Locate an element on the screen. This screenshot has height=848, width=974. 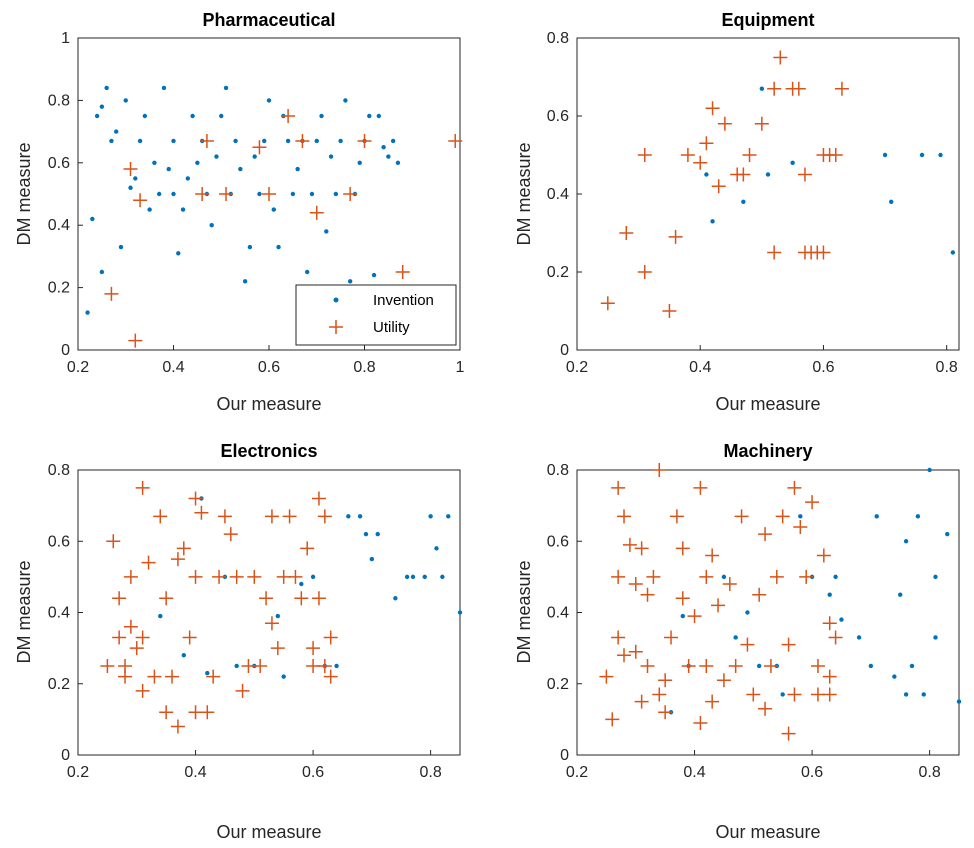
y-axis-label: DM measure is located at coordinates (24, 611).